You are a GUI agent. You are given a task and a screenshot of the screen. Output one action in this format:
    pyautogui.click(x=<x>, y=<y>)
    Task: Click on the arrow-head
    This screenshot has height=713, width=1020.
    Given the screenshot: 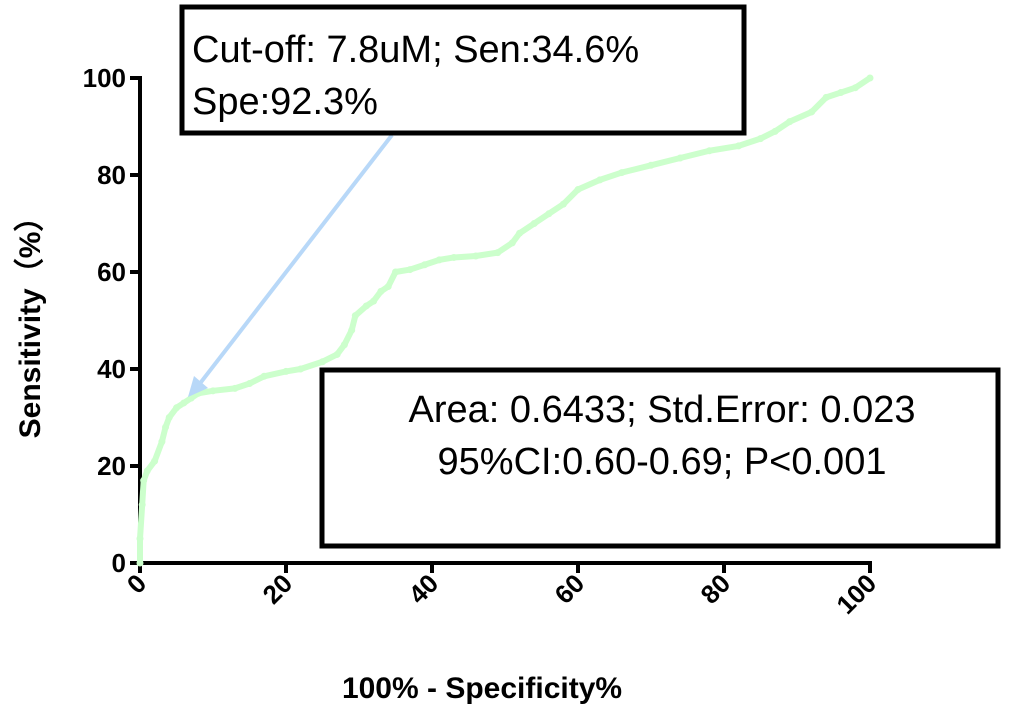 What is the action you would take?
    pyautogui.click(x=198, y=386)
    